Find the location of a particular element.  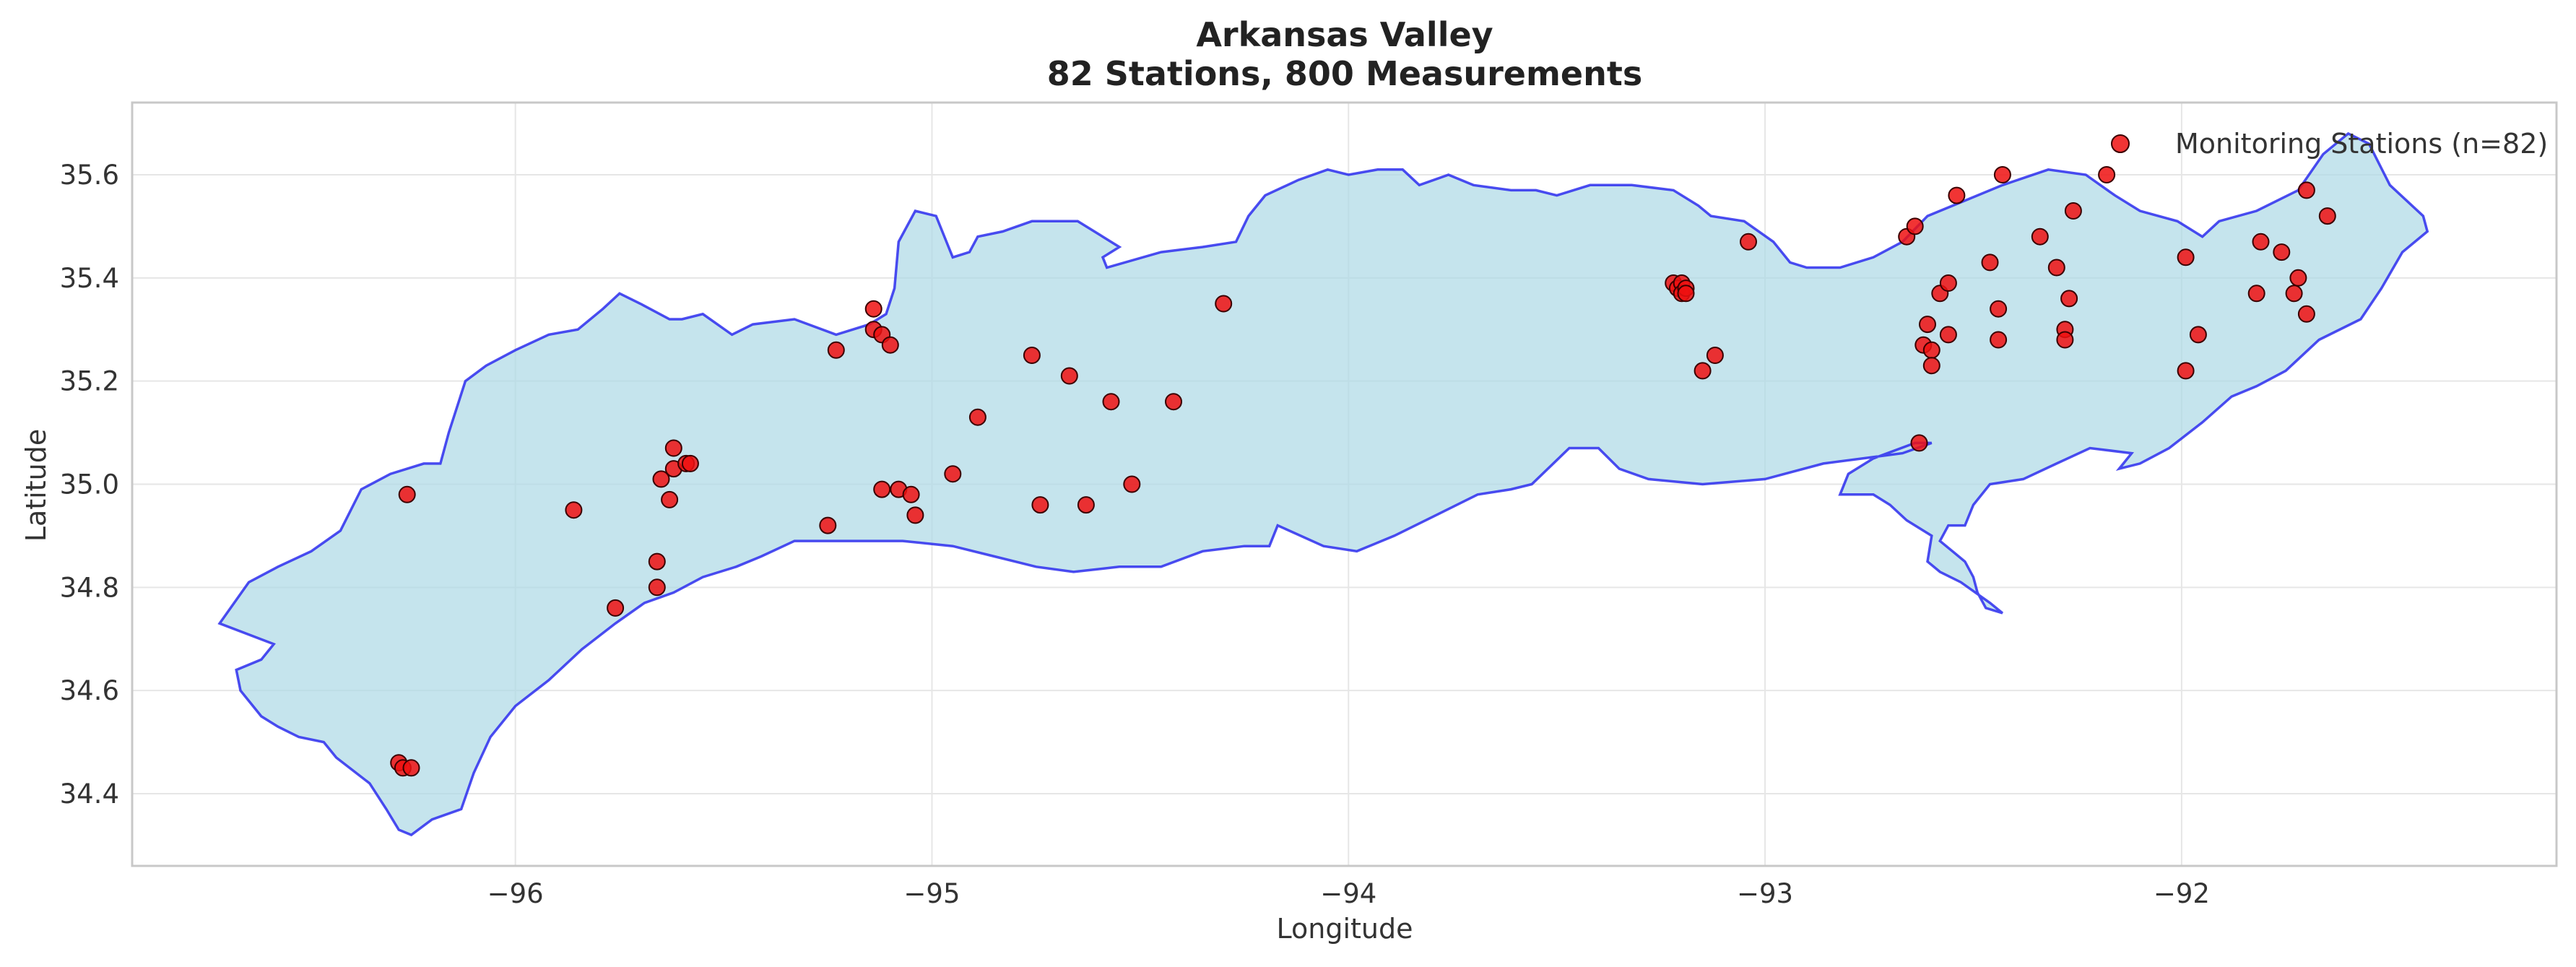

legend-label: Monitoring Stations (n=82) is located at coordinates (2361, 144).